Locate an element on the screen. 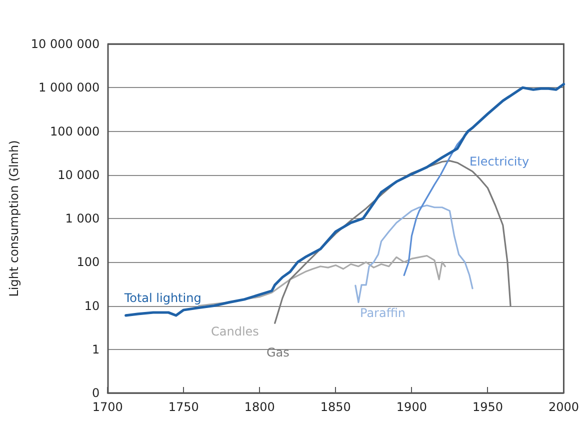  series-label: Total lighting is located at coordinates (162, 298).